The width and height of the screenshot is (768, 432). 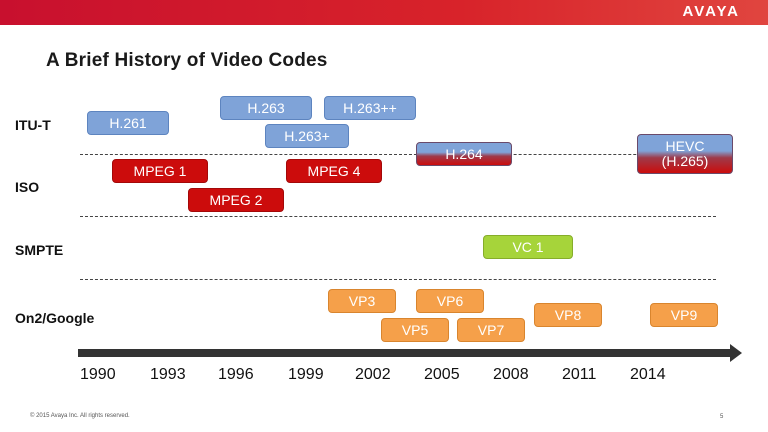 What do you see at coordinates (405, 353) in the screenshot?
I see `timeline-shaft` at bounding box center [405, 353].